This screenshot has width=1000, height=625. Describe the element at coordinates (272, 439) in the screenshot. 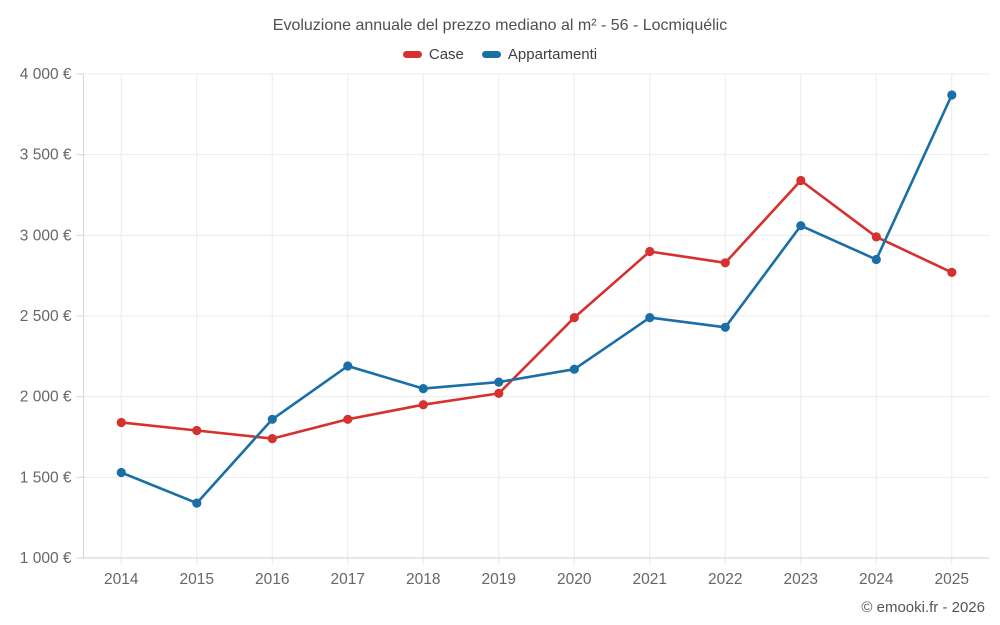

I see `data-point-case-2016` at that location.